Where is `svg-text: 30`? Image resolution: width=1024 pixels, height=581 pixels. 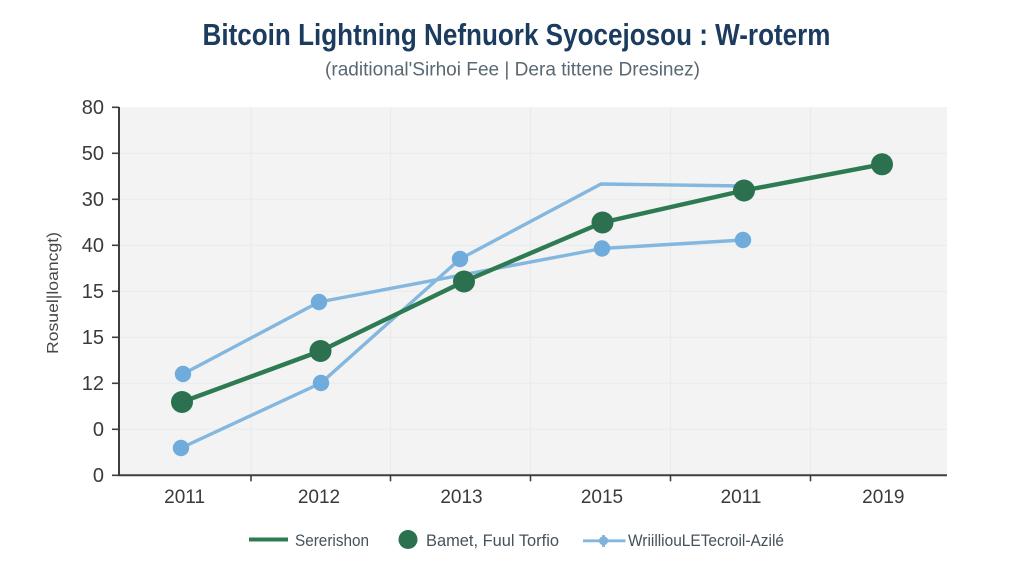 svg-text: 30 is located at coordinates (93, 200).